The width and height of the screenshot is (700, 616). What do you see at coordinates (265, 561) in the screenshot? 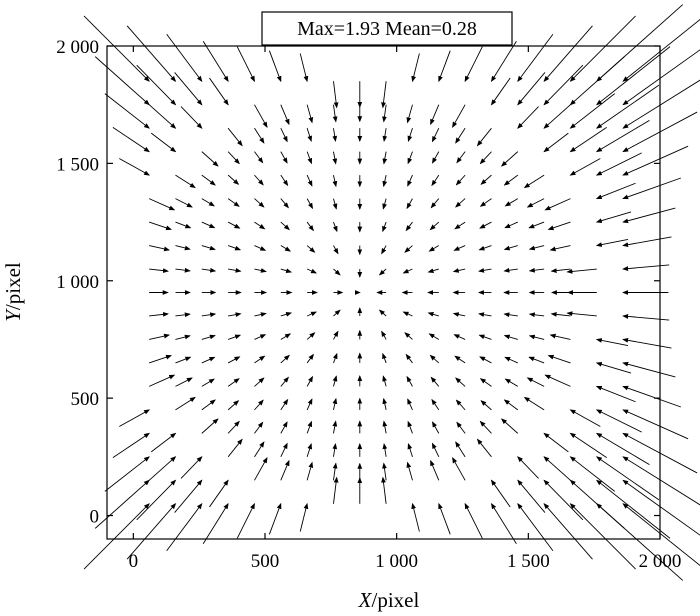
I see `x-tick-label: 500` at bounding box center [265, 561].